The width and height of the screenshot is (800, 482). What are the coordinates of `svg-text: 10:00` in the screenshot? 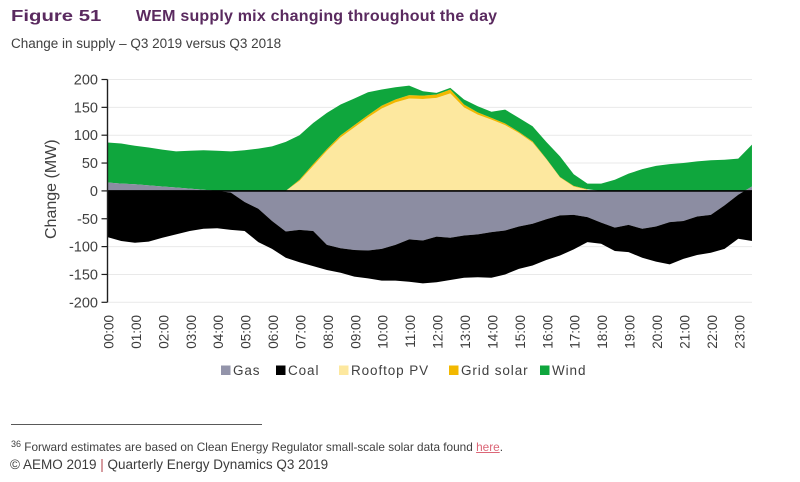 It's located at (383, 332).